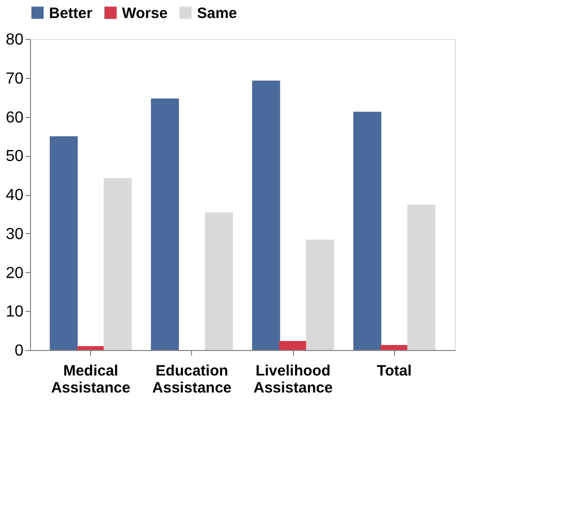 The image size is (568, 508). I want to click on x-tick-label: Medical Assistance, so click(90, 379).